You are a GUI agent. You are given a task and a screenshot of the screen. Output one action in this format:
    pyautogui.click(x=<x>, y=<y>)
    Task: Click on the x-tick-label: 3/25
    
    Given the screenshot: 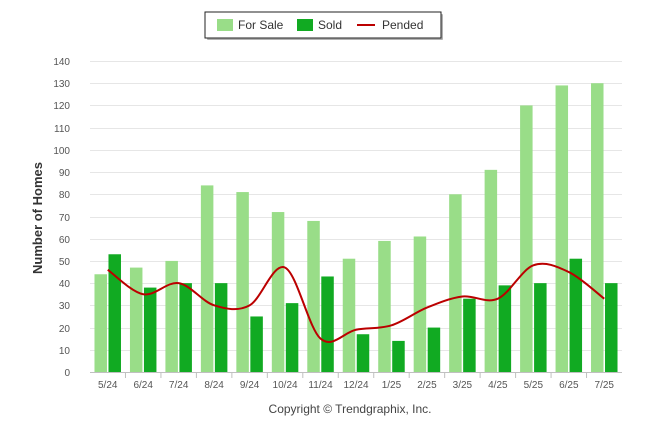 What is the action you would take?
    pyautogui.click(x=463, y=385)
    